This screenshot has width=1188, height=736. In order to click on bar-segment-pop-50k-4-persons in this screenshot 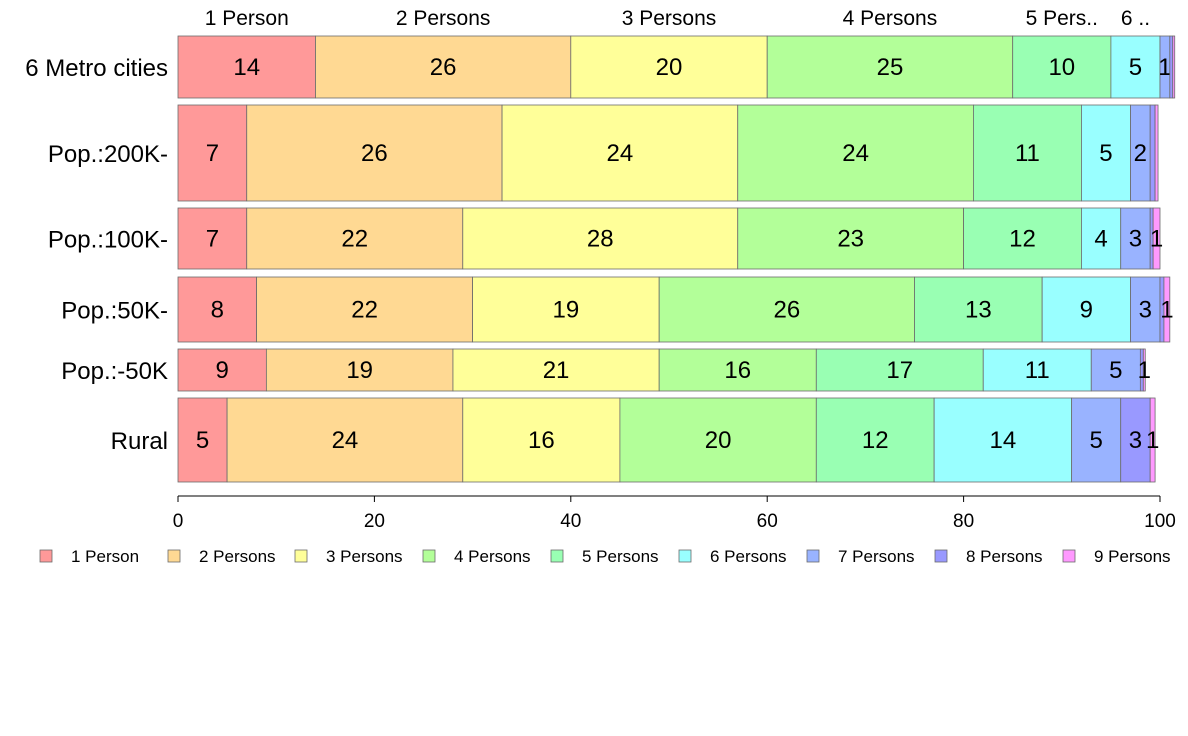, I will do `click(786, 309)`.